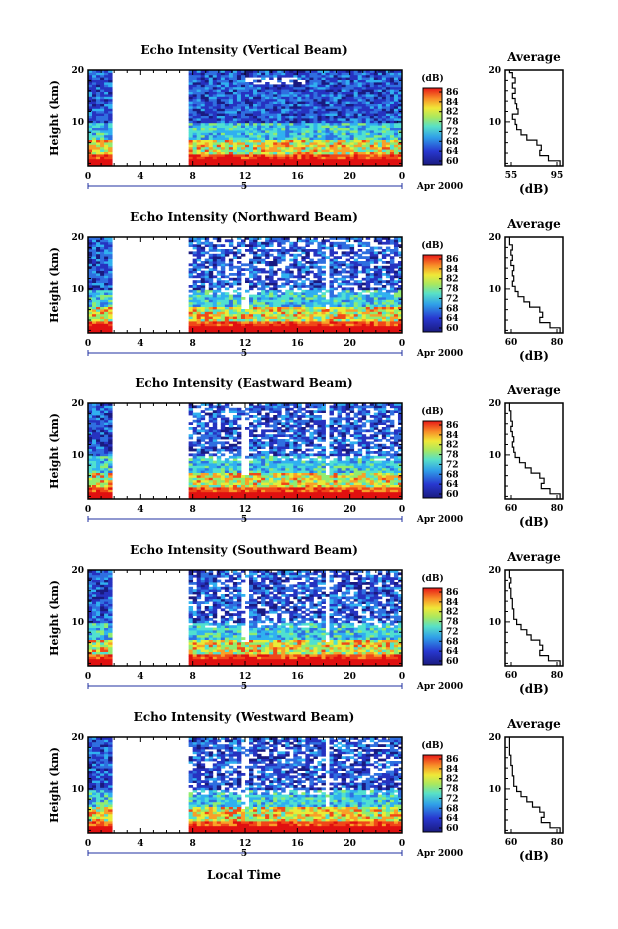  What do you see at coordinates (245, 177) in the screenshot?
I see `x-tick-label: 12` at bounding box center [245, 177].